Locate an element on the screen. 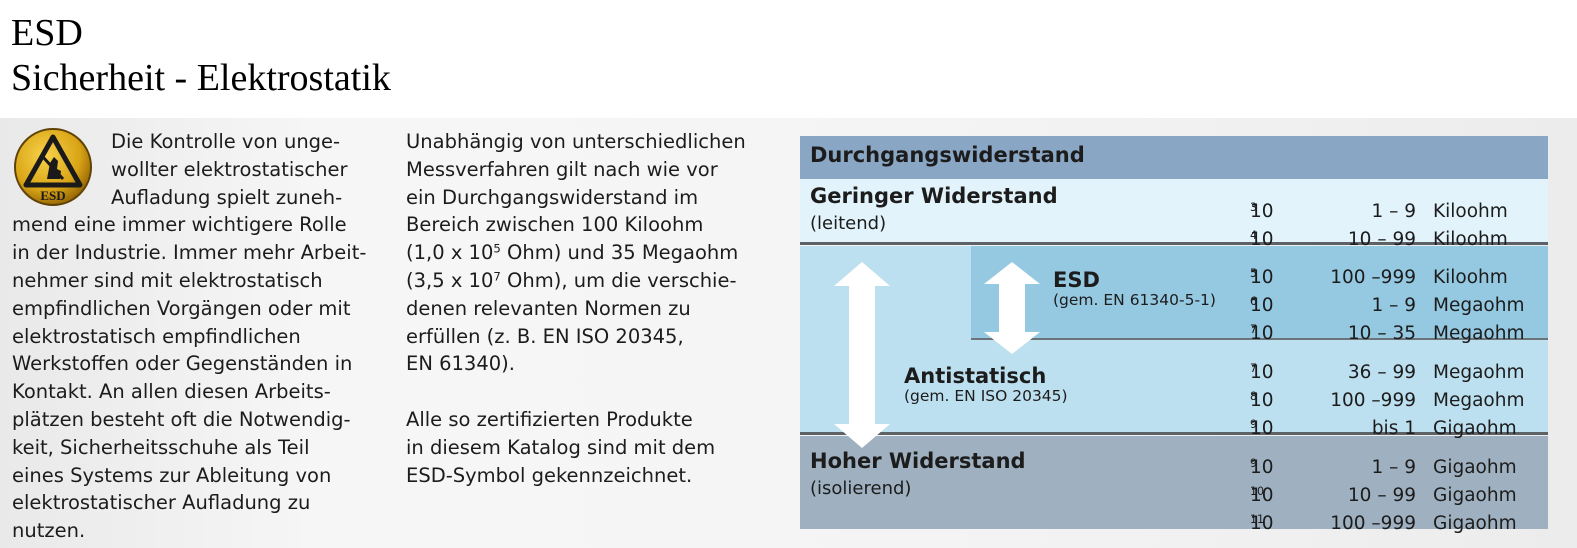 The image size is (1577, 548). text-line: Messverfahren gilt nach wie vor is located at coordinates (562, 169).